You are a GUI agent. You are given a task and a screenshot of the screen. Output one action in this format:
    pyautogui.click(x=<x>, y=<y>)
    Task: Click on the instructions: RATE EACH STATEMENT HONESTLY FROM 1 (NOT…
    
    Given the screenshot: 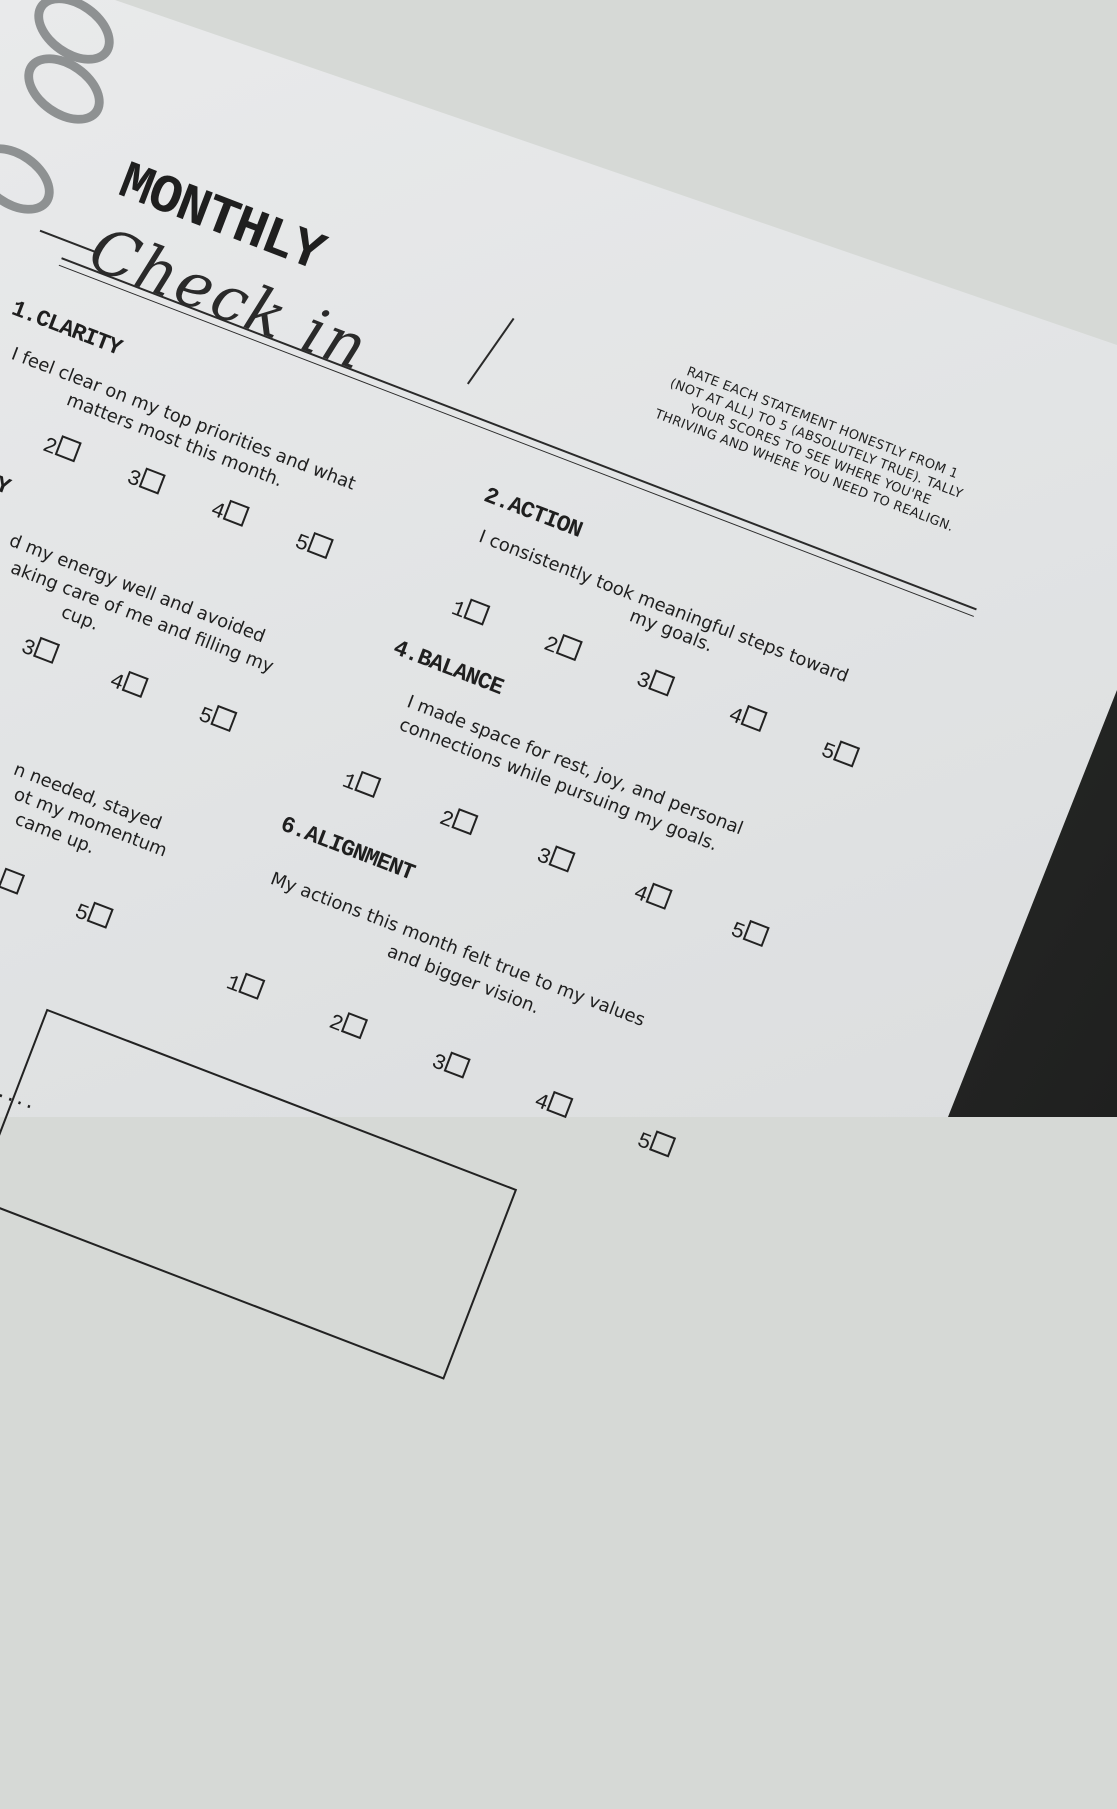 What is the action you would take?
    pyautogui.click(x=813, y=447)
    